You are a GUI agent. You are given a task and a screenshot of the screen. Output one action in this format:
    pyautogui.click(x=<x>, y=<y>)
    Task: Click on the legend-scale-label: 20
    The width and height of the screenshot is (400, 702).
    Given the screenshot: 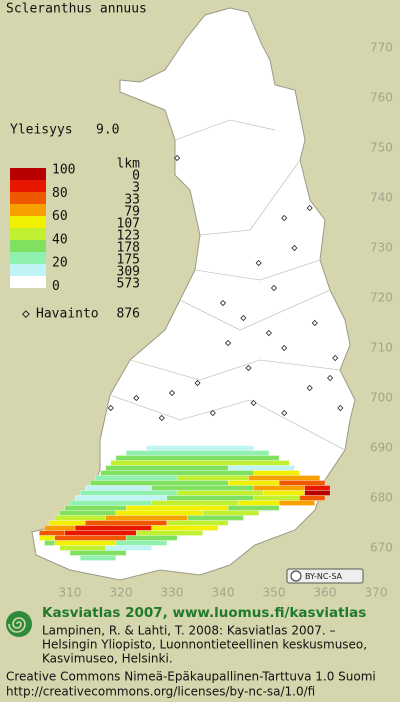 What is the action you would take?
    pyautogui.click(x=60, y=263)
    